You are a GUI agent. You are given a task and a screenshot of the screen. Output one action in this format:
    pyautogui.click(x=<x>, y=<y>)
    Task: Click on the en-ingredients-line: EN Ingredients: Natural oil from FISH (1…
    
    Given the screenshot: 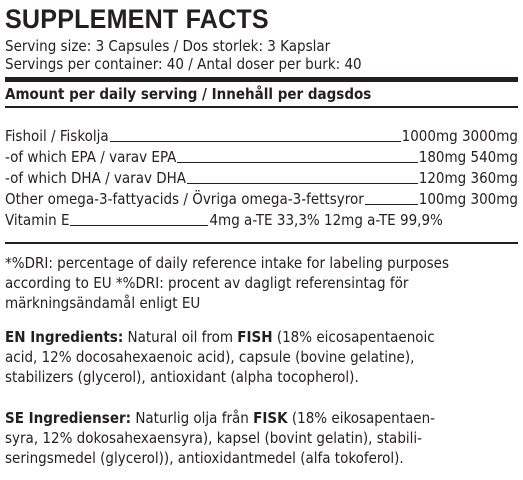 What is the action you would take?
    pyautogui.click(x=261, y=337)
    